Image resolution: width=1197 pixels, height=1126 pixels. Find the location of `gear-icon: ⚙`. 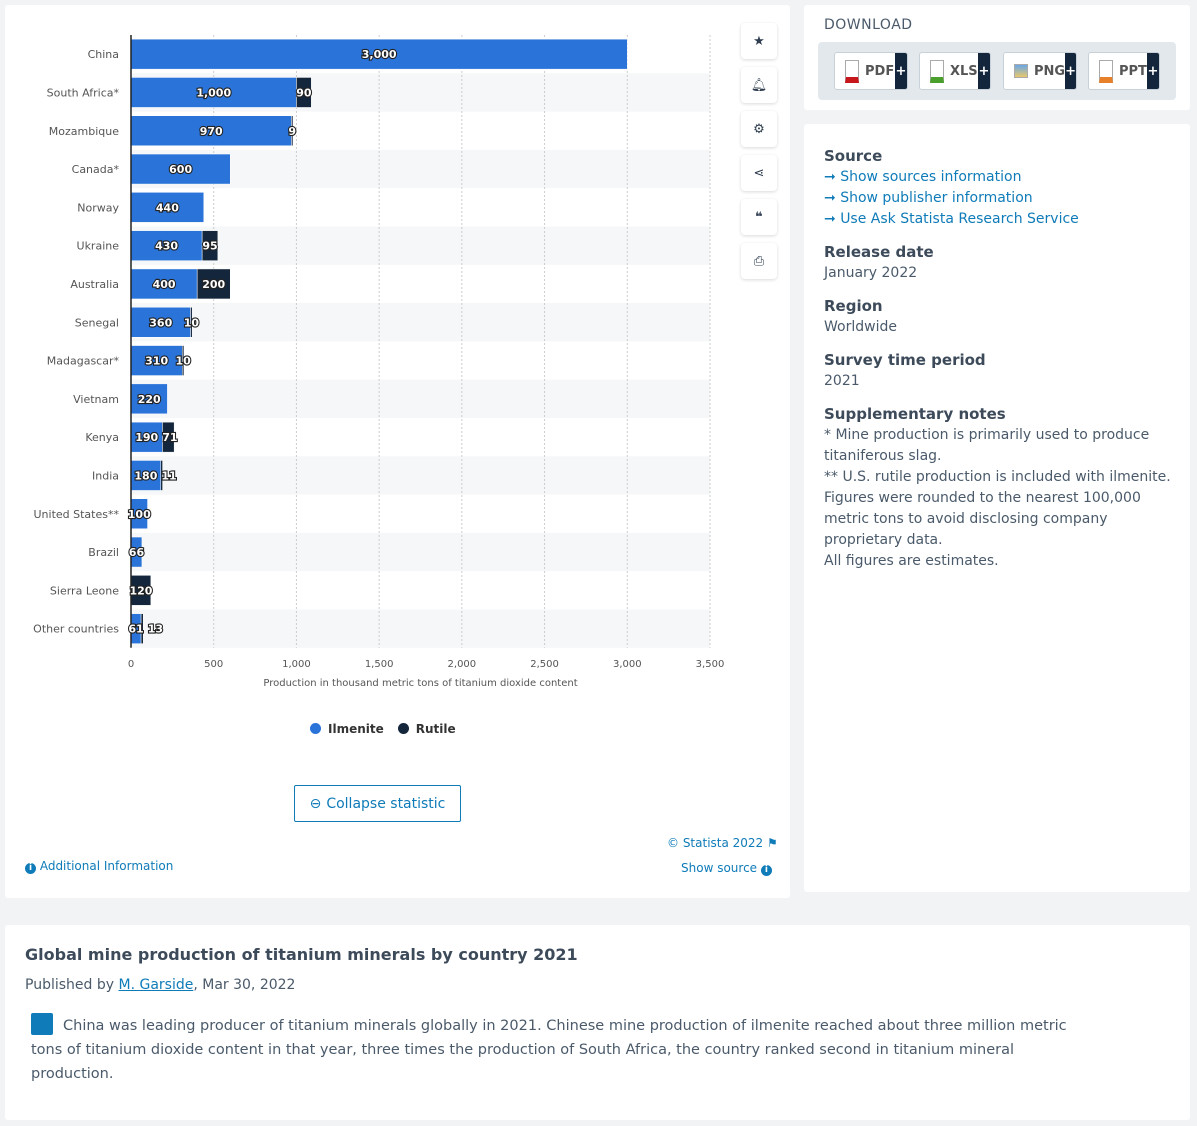

gear-icon: ⚙ is located at coordinates (759, 129).